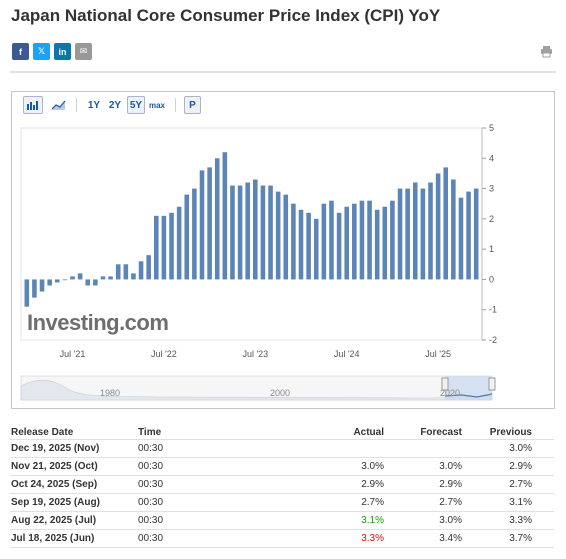 Image resolution: width=566 pixels, height=559 pixels. I want to click on email-share-icon: ✉, so click(83, 51).